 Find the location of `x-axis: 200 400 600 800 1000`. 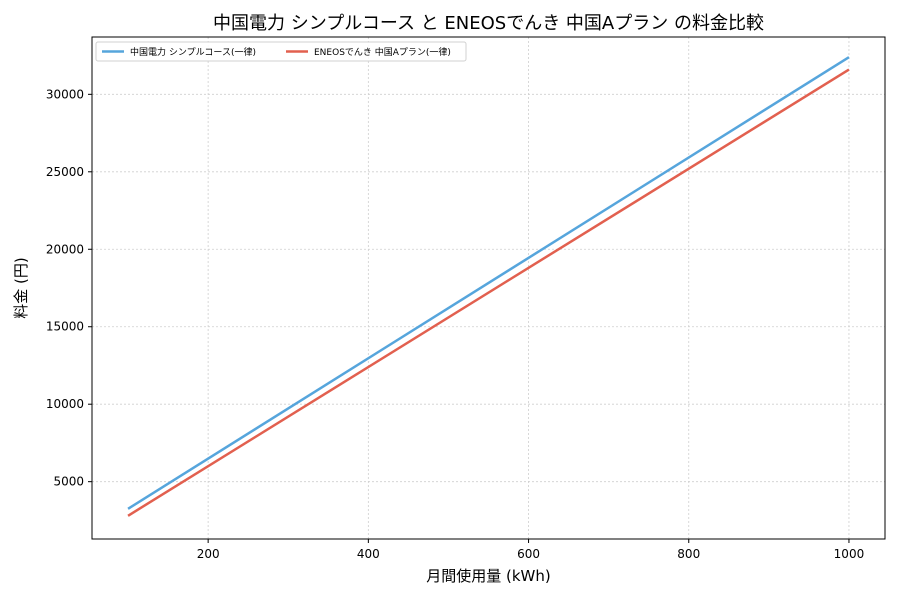

x-axis: 200 400 600 800 1000 is located at coordinates (531, 550).